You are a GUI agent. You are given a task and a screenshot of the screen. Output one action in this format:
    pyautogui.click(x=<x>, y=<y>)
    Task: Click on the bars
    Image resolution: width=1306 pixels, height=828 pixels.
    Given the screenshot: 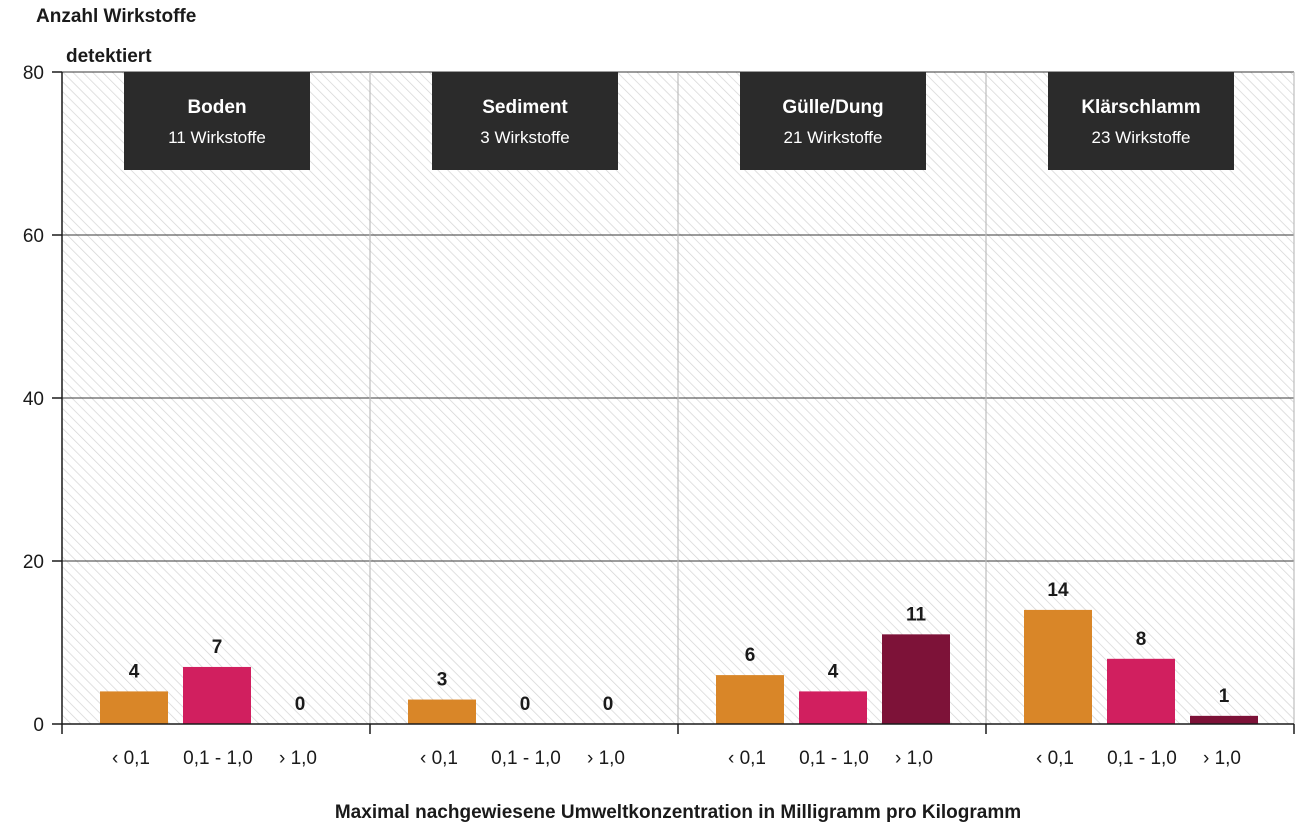 What is the action you would take?
    pyautogui.click(x=679, y=666)
    